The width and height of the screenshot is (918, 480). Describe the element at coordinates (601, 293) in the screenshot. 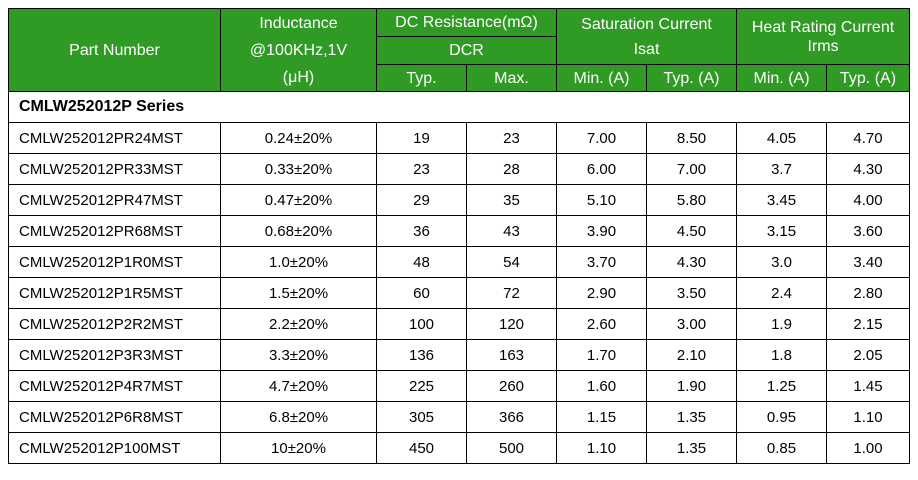

I see `cell-isat-min: 2.90` at that location.